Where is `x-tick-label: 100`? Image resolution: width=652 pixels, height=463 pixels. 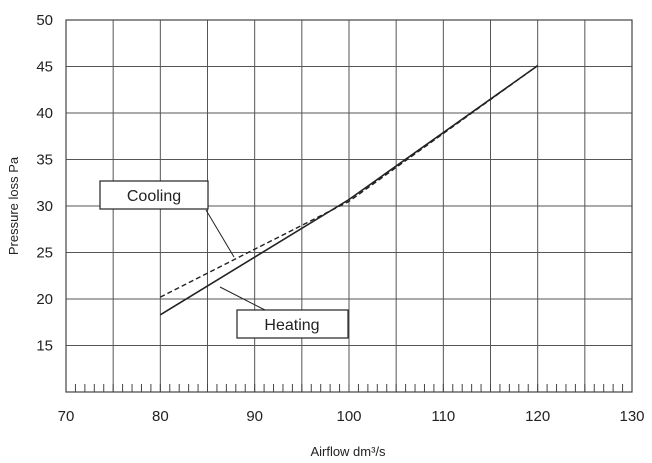
x-tick-label: 100 is located at coordinates (348, 416).